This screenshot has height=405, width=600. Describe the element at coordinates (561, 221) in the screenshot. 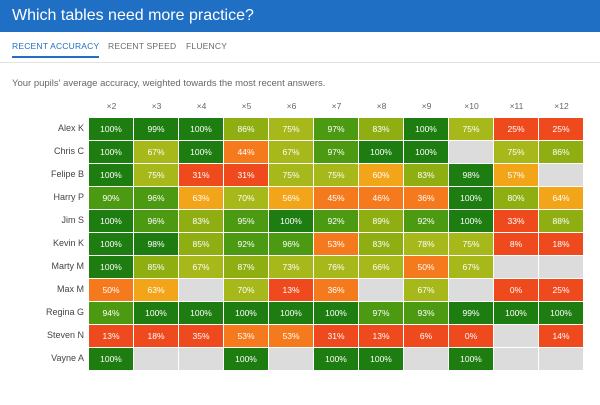

I see `heatmap-cell: 88%` at that location.